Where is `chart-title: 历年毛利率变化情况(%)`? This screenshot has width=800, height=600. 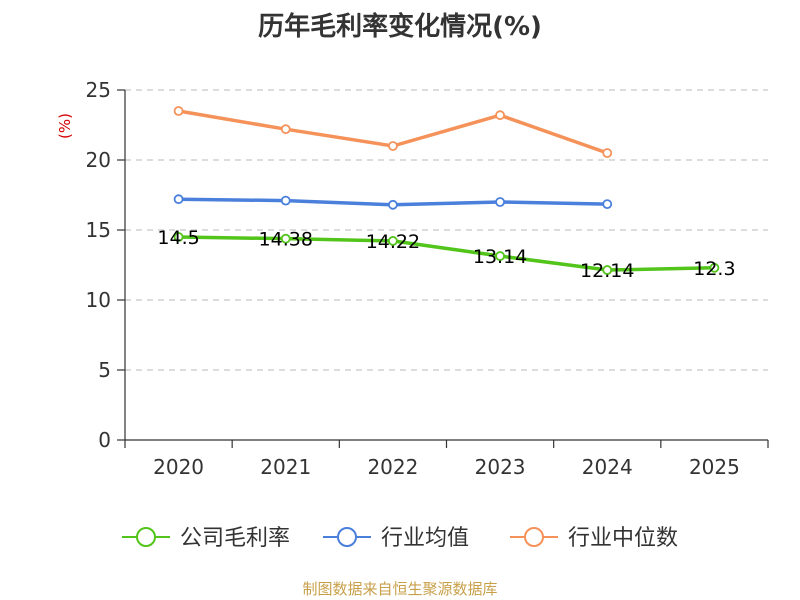
chart-title: 历年毛利率变化情况(%) is located at coordinates (400, 27).